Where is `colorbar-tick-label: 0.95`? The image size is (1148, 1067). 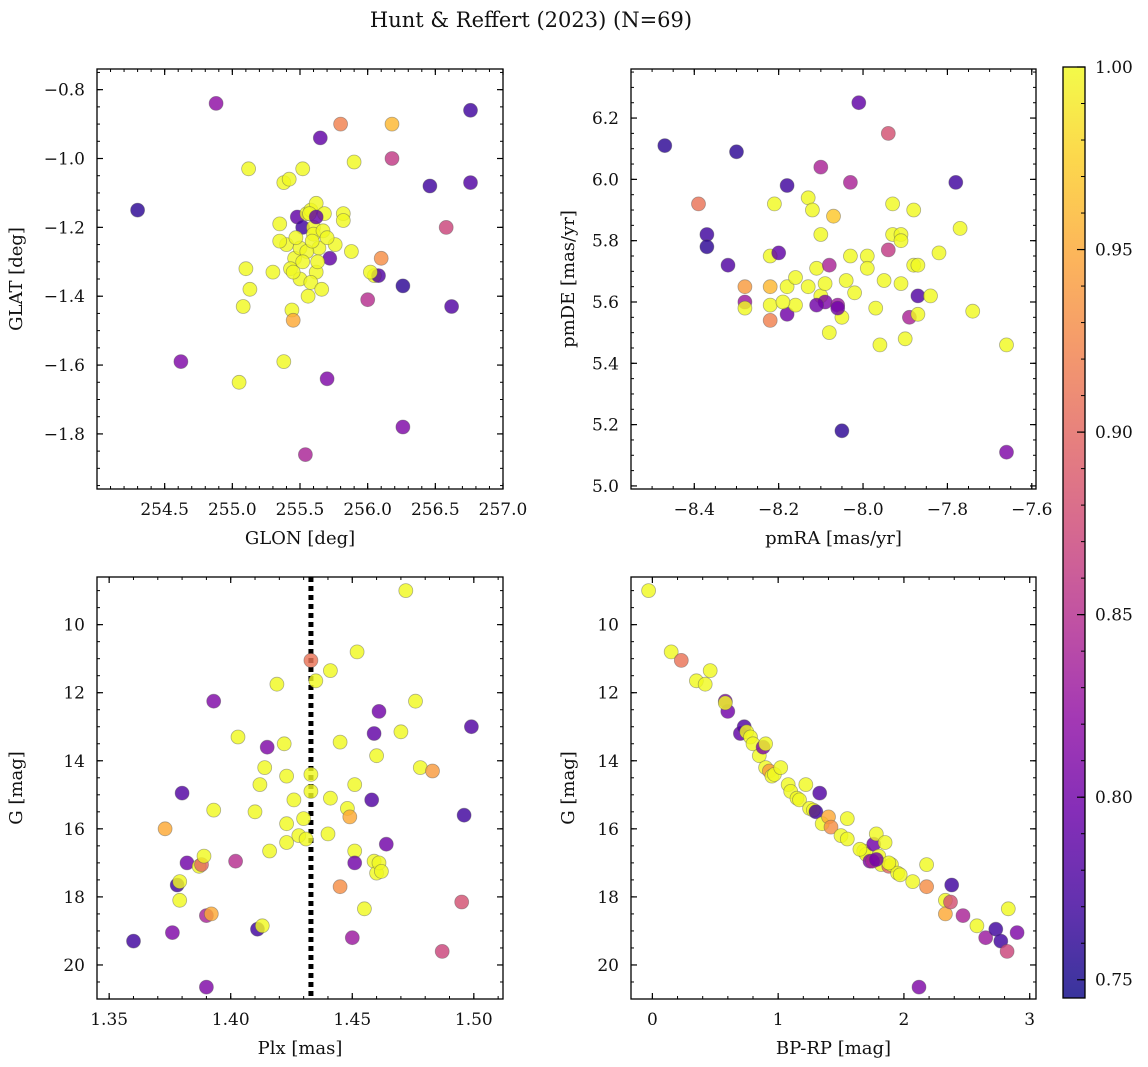 colorbar-tick-label: 0.95 is located at coordinates (1114, 251).